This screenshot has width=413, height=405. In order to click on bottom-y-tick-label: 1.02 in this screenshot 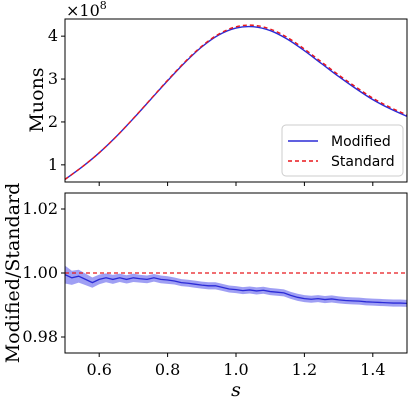, I will do `click(40, 208)`.